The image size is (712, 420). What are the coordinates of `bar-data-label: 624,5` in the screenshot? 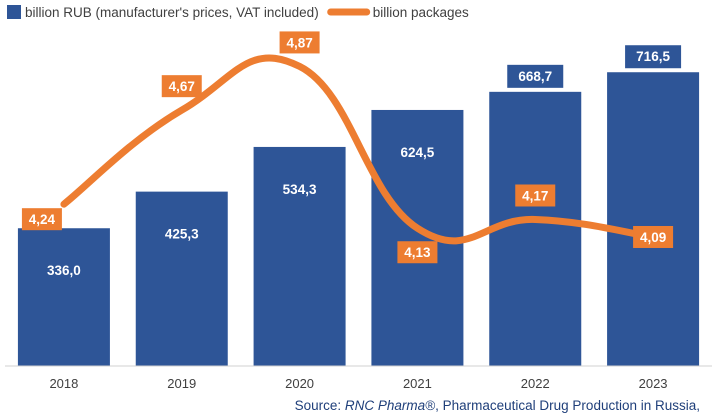 It's located at (418, 152).